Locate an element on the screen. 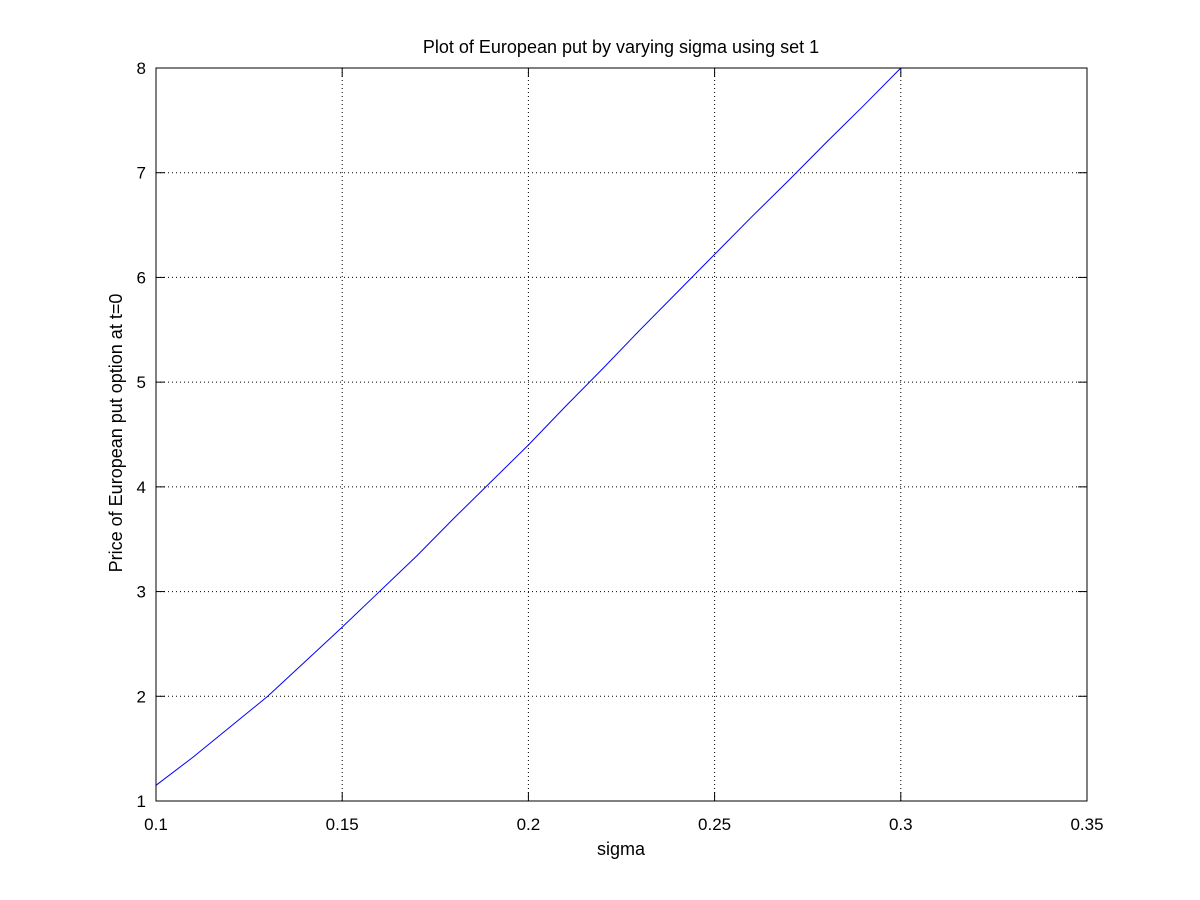 The width and height of the screenshot is (1200, 900). x-tick-label: 0.2 is located at coordinates (529, 824).